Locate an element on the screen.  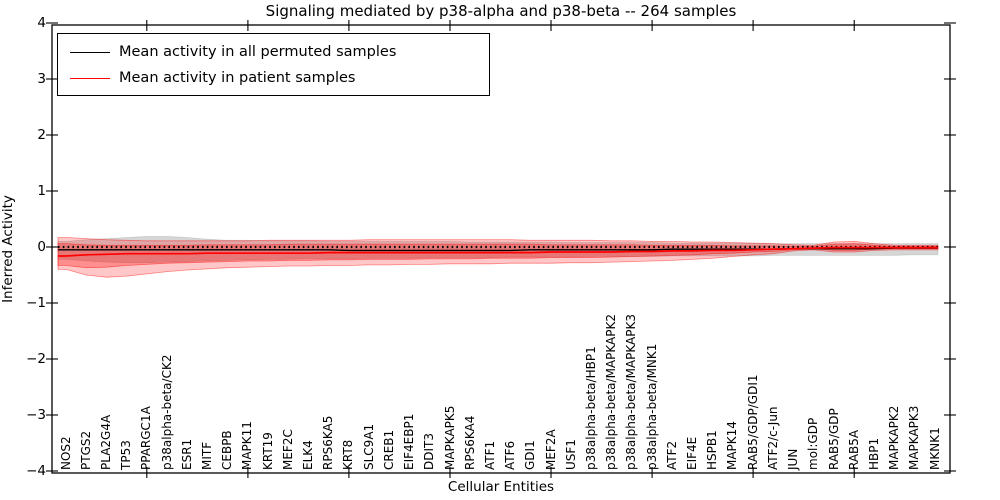
x-tick-label: SLC9A1 is located at coordinates (368, 446).